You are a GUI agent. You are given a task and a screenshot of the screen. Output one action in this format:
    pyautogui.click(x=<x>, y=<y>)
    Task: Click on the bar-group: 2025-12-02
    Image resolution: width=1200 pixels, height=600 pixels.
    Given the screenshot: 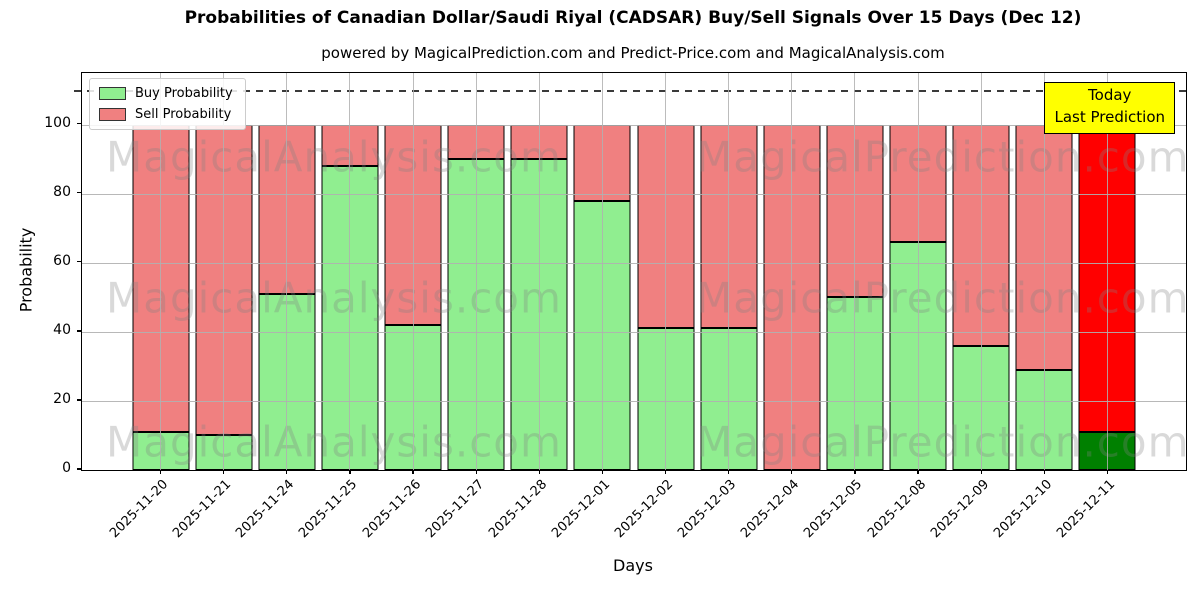 What is the action you would take?
    pyautogui.click(x=654, y=307)
    